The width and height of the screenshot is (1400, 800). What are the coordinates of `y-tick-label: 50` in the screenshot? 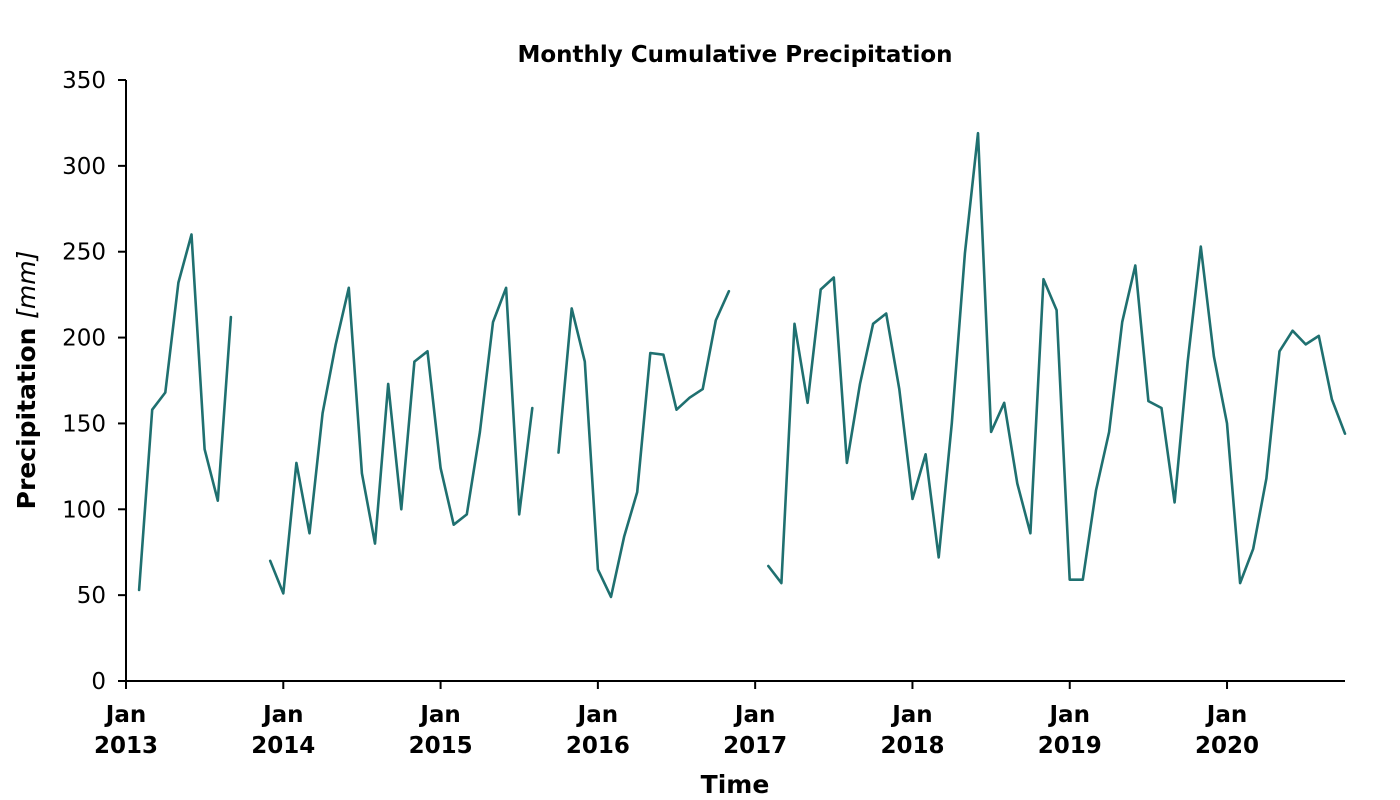 It's located at (91, 596).